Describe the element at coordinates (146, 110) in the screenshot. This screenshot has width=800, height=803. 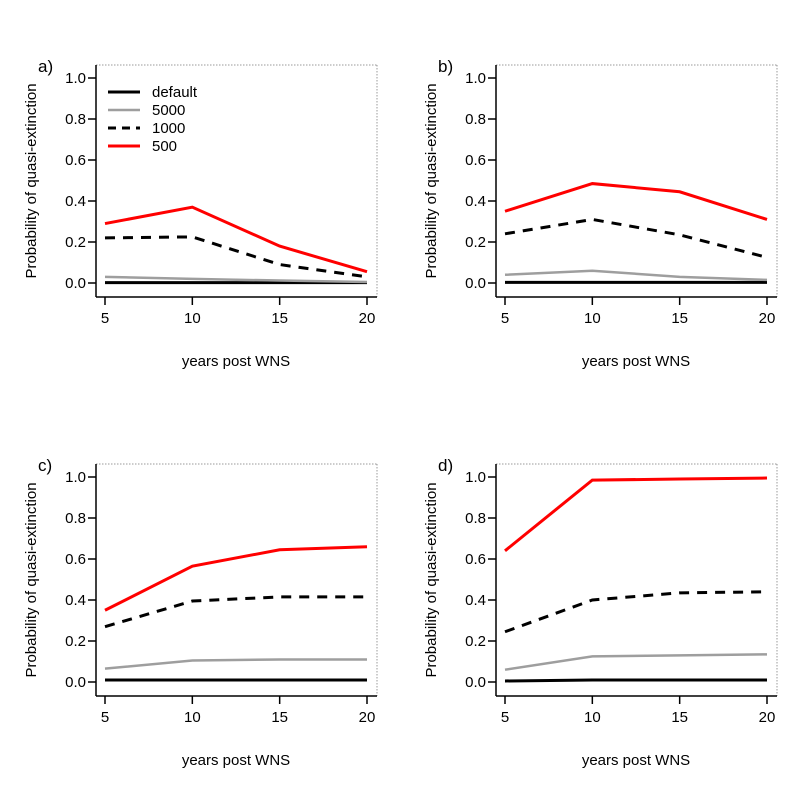
I see `legend-item-5000: 5000` at that location.